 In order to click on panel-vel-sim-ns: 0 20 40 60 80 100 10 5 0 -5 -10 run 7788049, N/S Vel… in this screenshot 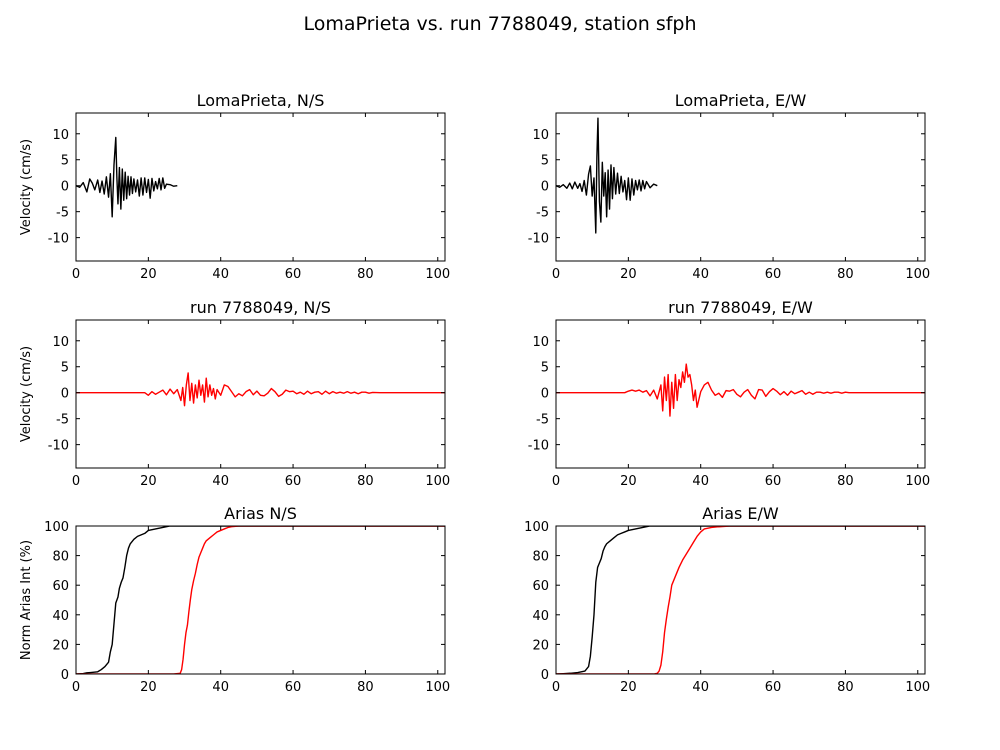, I will do `click(234, 393)`.